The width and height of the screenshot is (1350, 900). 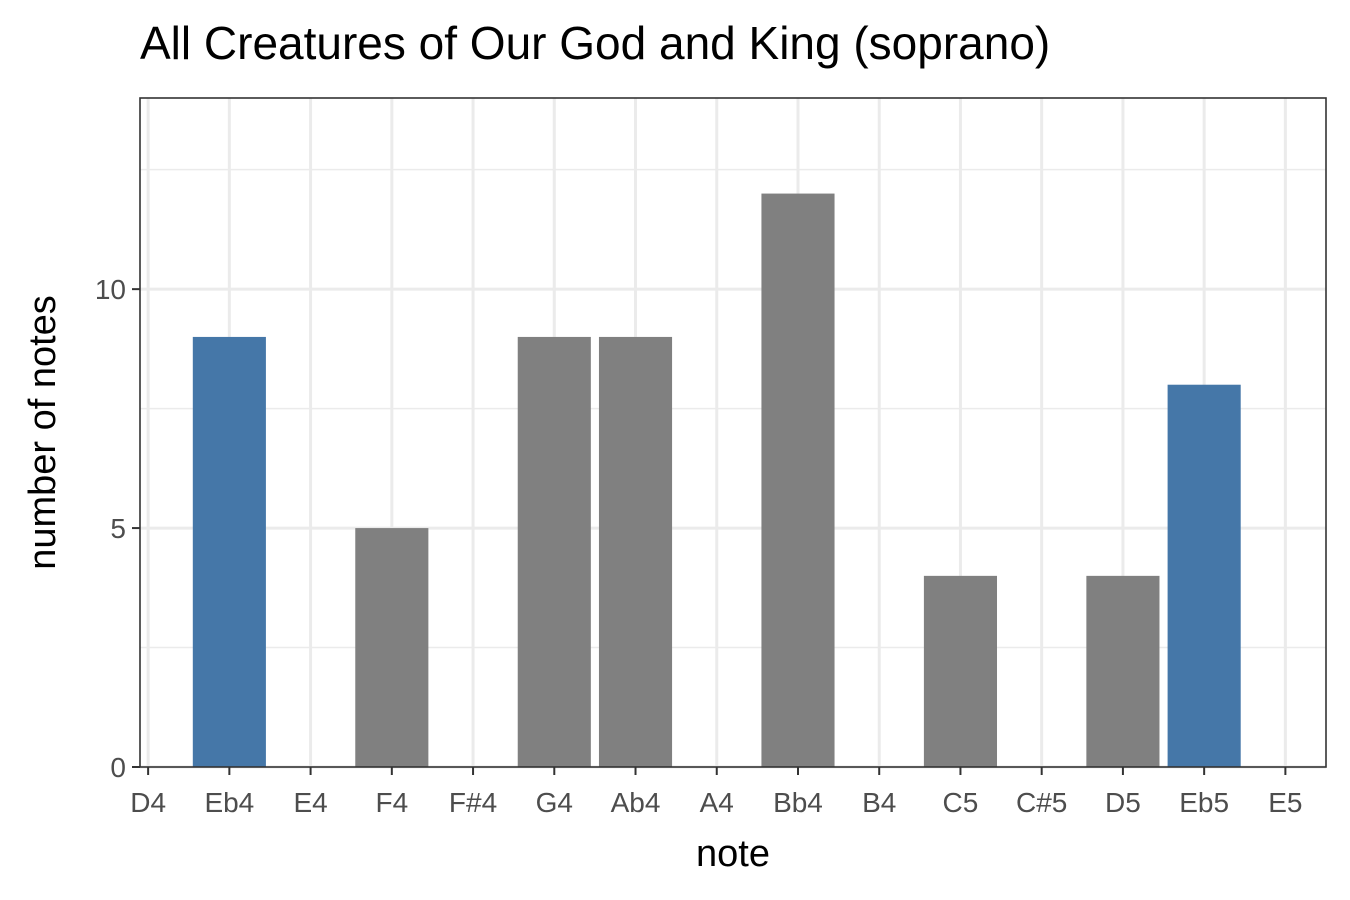 What do you see at coordinates (1123, 802) in the screenshot?
I see `x-tick-label: D5` at bounding box center [1123, 802].